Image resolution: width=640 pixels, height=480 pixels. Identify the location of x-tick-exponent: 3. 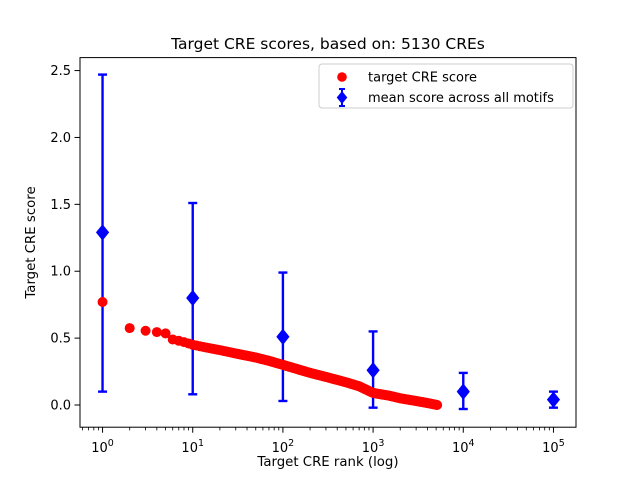
(381, 443).